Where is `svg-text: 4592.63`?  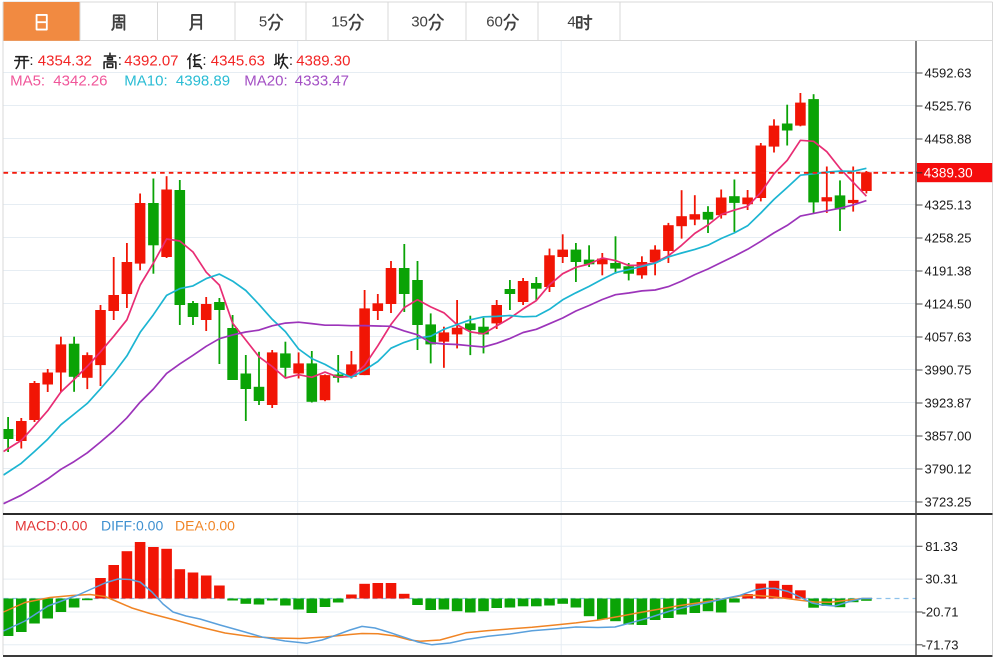
svg-text: 4592.63 is located at coordinates (948, 73).